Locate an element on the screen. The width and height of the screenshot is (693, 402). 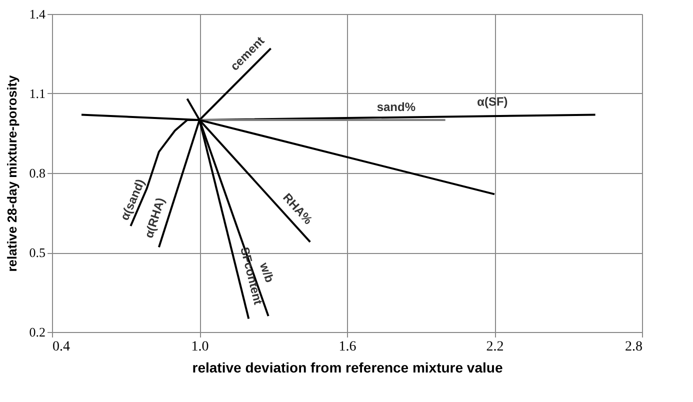
x-tick-label: 0.4 is located at coordinates (61, 347).